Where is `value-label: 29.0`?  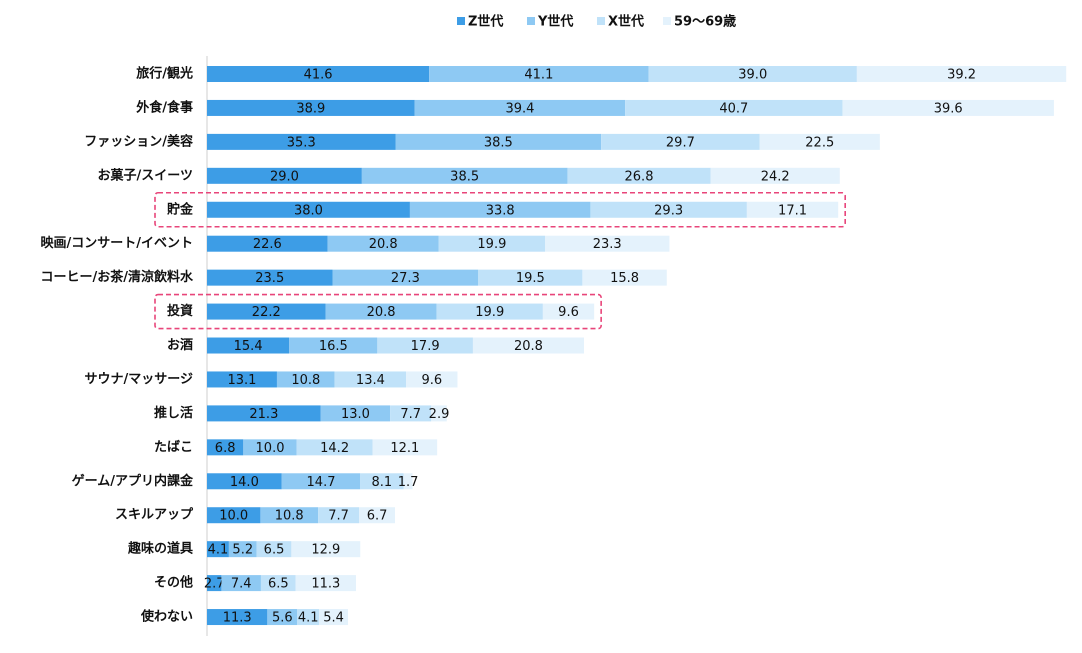
value-label: 29.0 is located at coordinates (284, 176).